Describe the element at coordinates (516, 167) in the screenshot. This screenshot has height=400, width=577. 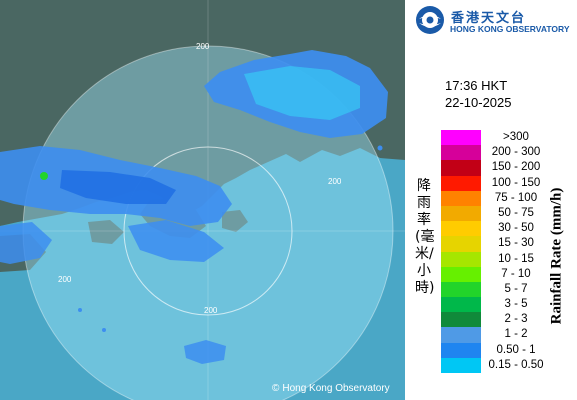
I see `legend-range-label: 150 - 200` at that location.